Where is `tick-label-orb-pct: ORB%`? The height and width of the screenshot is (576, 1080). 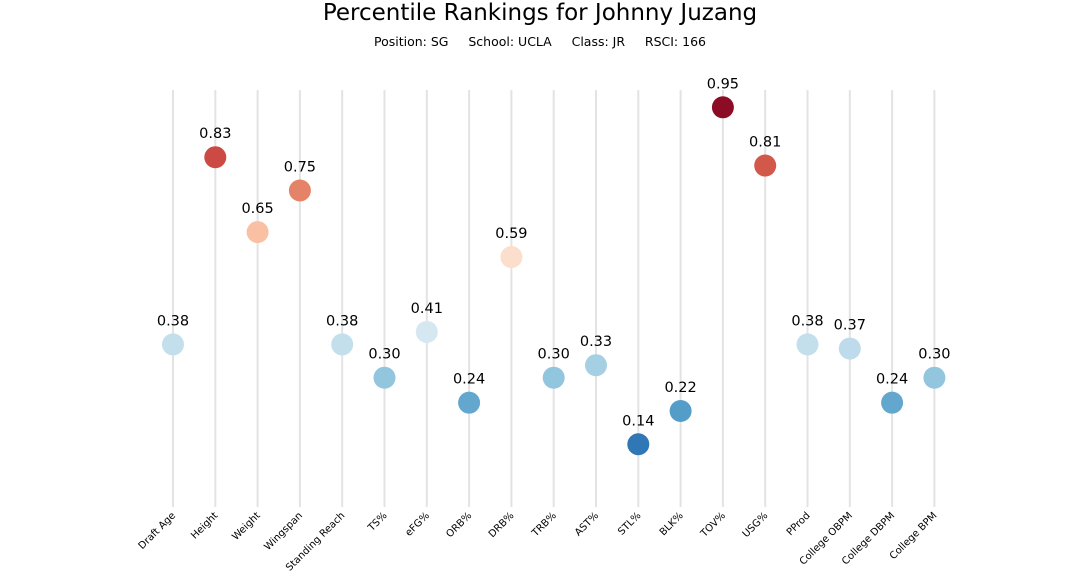
tick-label-orb-pct: ORB% is located at coordinates (459, 525).